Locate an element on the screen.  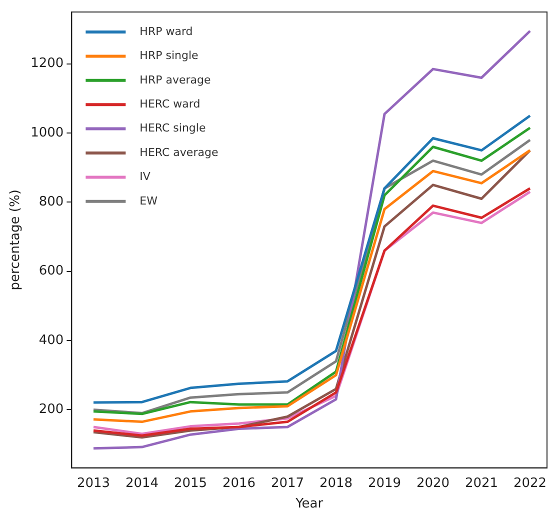
legend-label: IV is located at coordinates (145, 177).